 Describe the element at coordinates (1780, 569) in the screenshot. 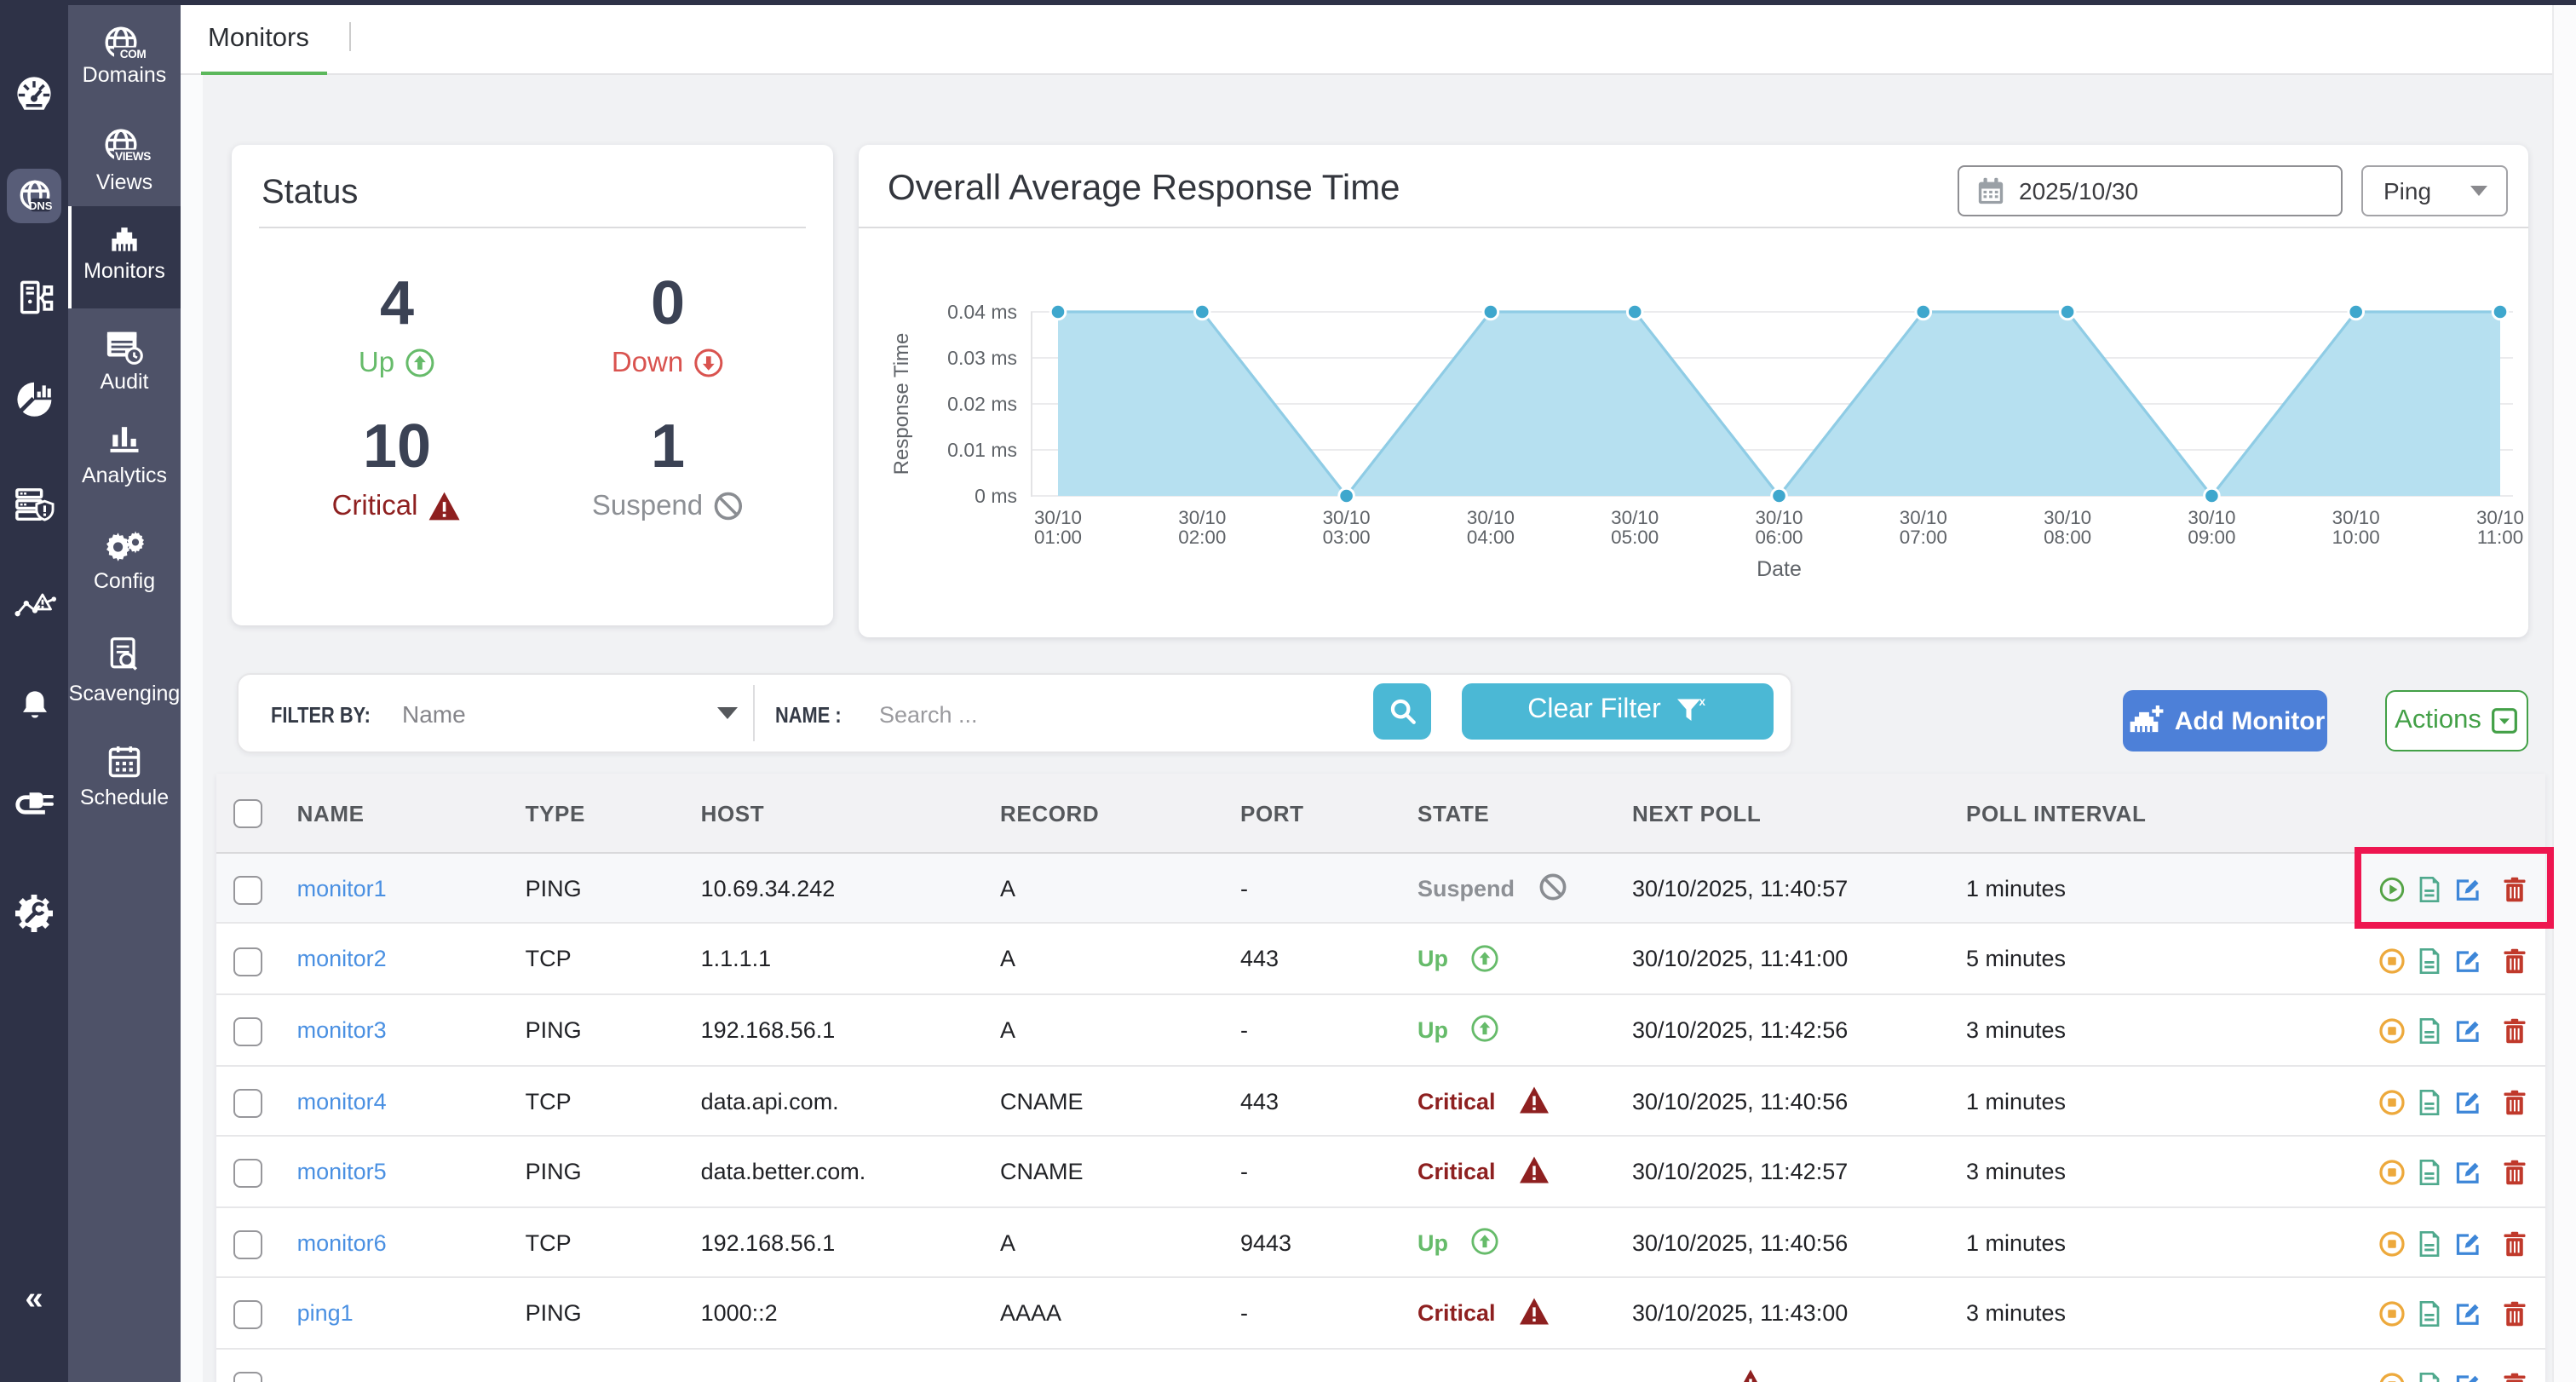

I see `svg-text: Date` at that location.